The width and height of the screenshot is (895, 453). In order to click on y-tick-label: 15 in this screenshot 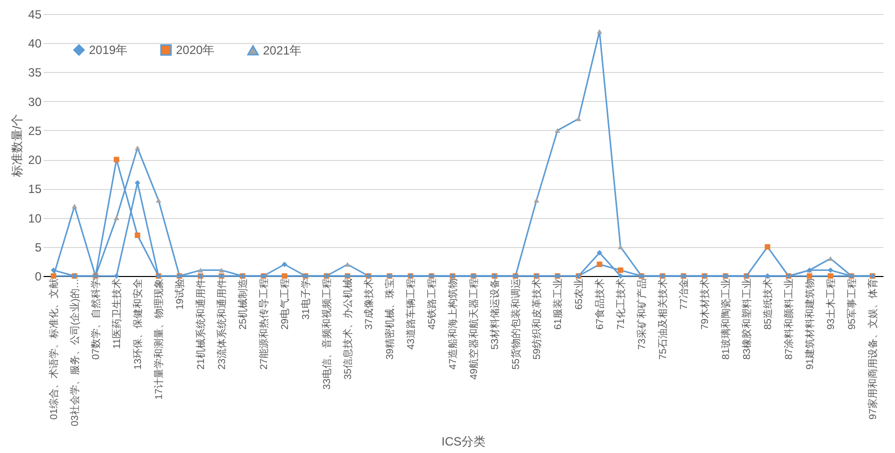, I will do `click(35, 189)`.